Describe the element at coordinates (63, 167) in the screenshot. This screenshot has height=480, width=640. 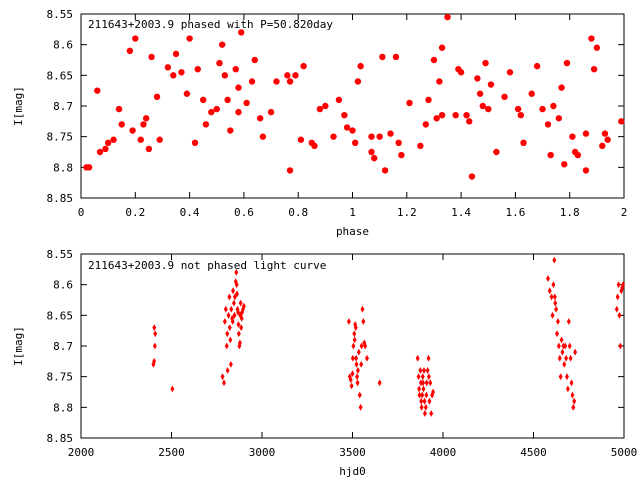
I see `y-tick-label: 8.8` at that location.